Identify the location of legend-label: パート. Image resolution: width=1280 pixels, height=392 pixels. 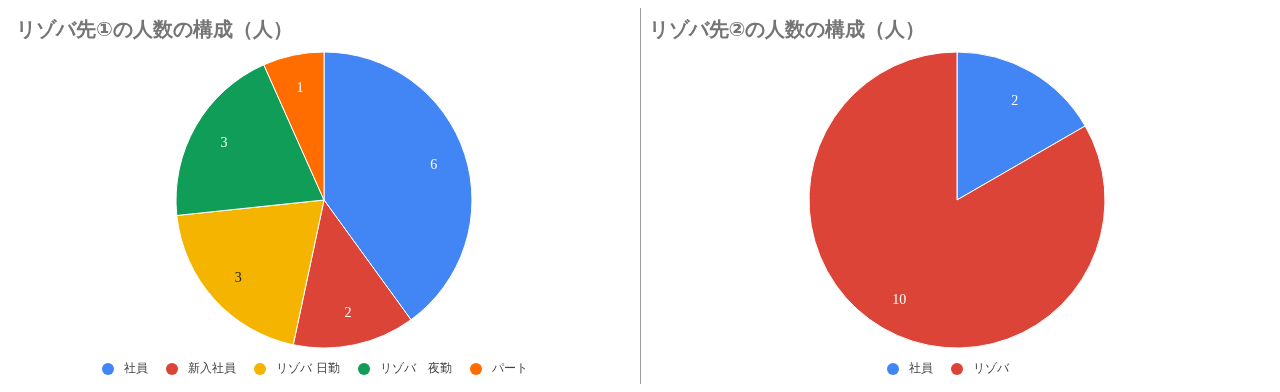
(509, 368).